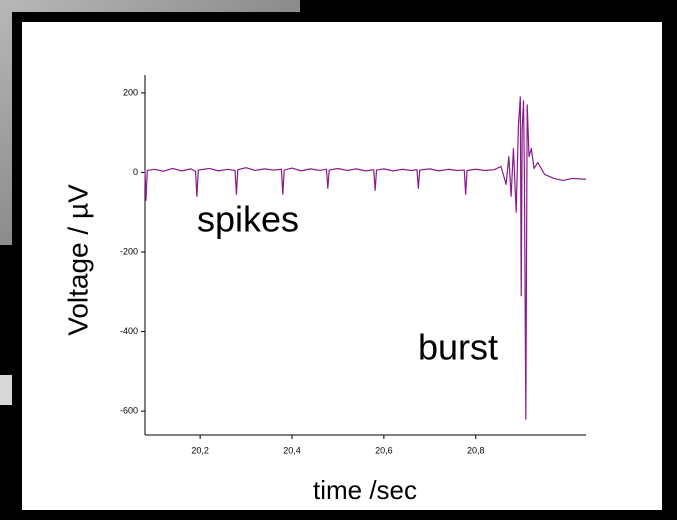 The width and height of the screenshot is (677, 520). I want to click on y-tick-label: 0, so click(135, 172).